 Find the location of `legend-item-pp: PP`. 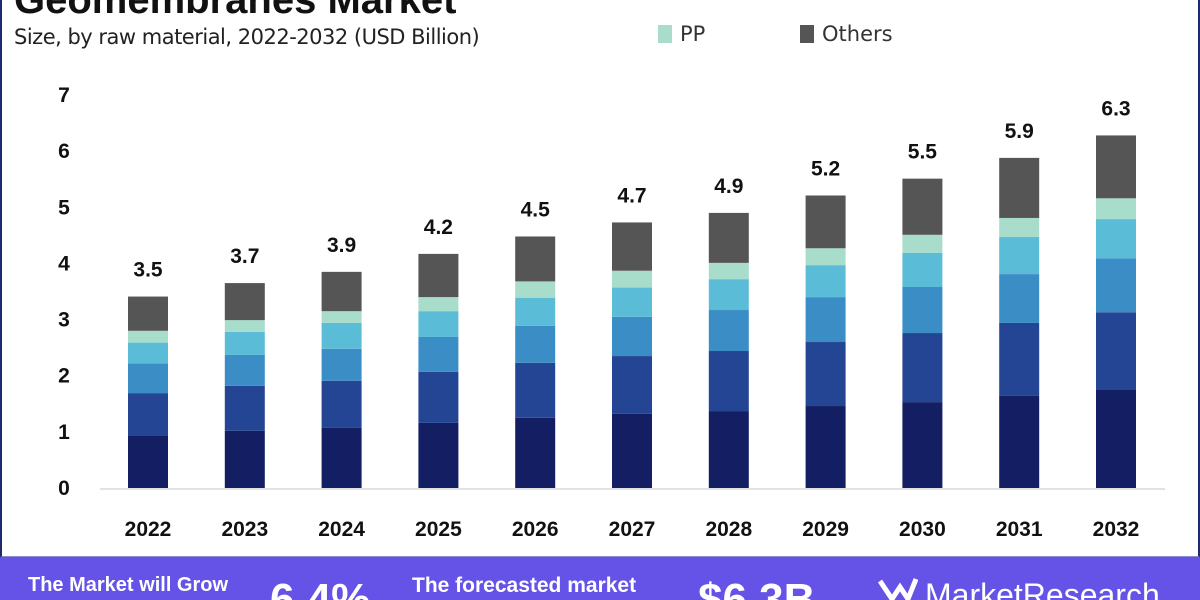

legend-item-pp: PP is located at coordinates (681, 34).